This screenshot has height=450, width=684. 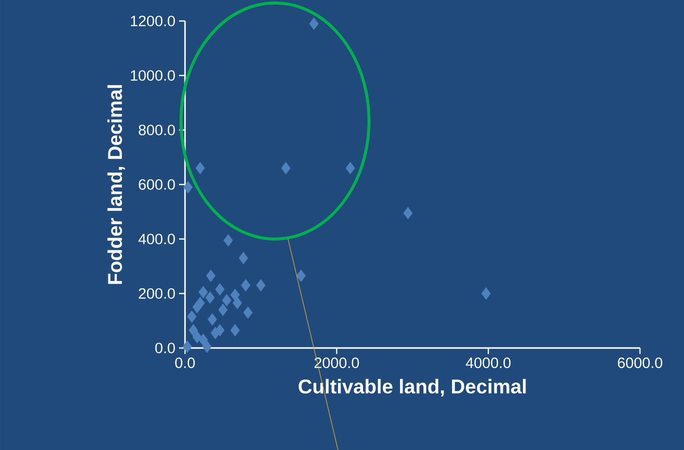 I want to click on x-tick-label: 6000.0, so click(x=640, y=363).